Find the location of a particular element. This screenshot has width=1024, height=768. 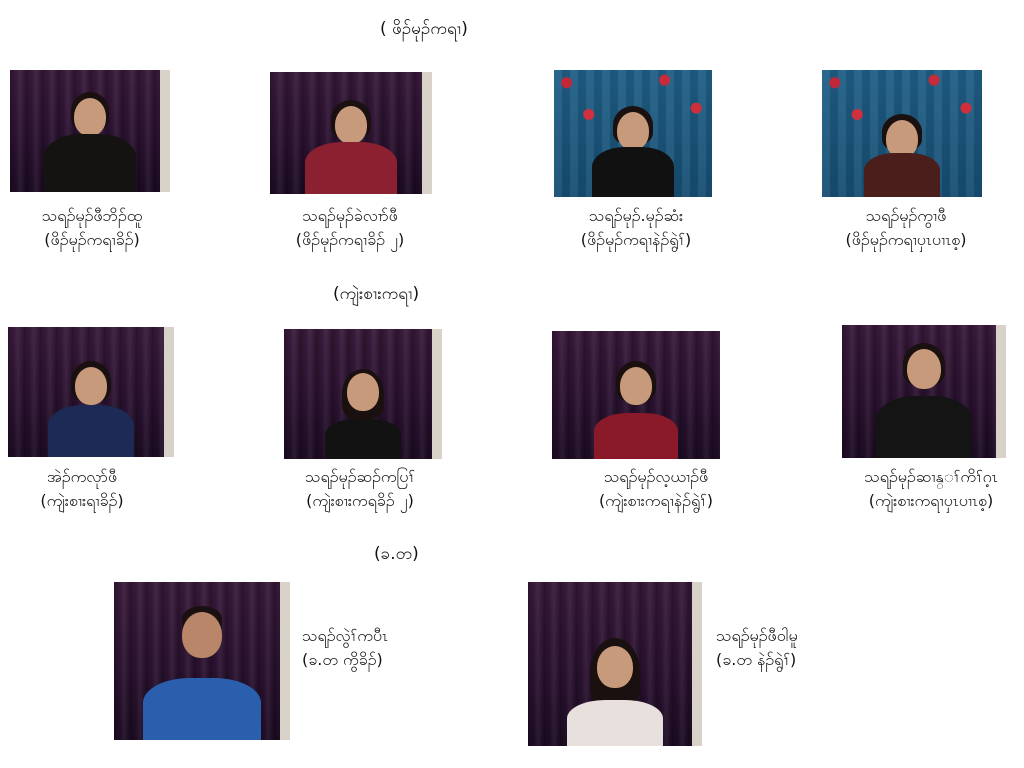

member-role: (ကျဲးစၢးကရခိၣ် ၂) is located at coordinates (360, 500).